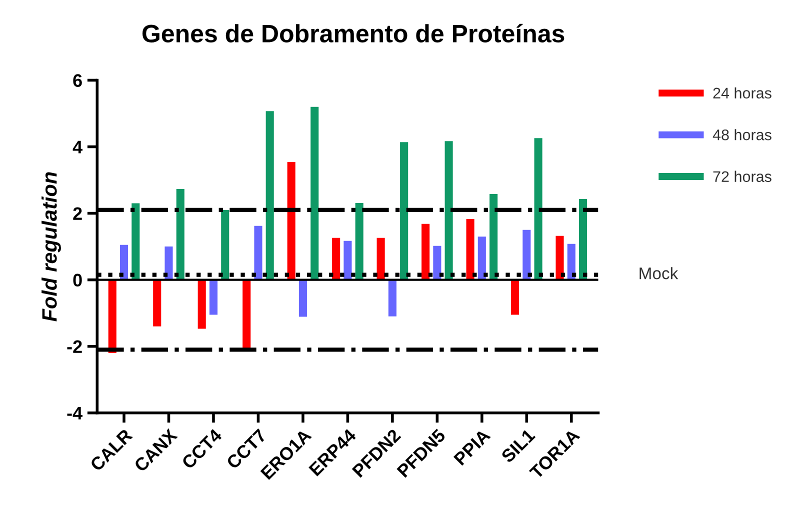 This screenshot has width=803, height=511. What do you see at coordinates (77, 80) in the screenshot?
I see `y-tick-label: 6` at bounding box center [77, 80].